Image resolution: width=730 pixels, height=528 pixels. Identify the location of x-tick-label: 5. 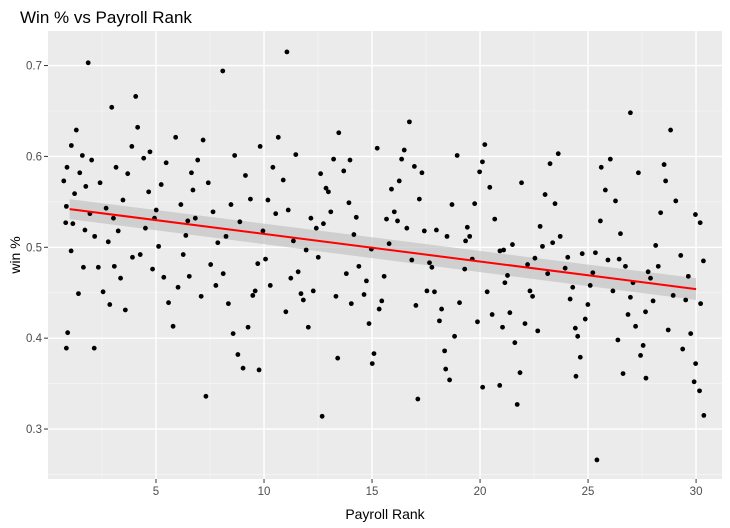
(156, 492).